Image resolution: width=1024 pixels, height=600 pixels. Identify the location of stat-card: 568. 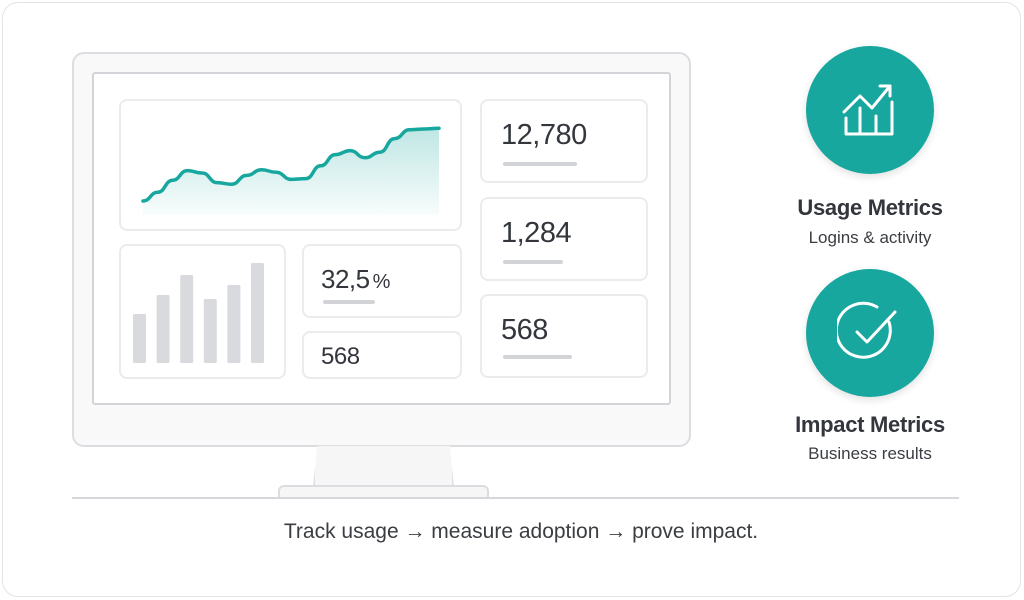
(564, 336).